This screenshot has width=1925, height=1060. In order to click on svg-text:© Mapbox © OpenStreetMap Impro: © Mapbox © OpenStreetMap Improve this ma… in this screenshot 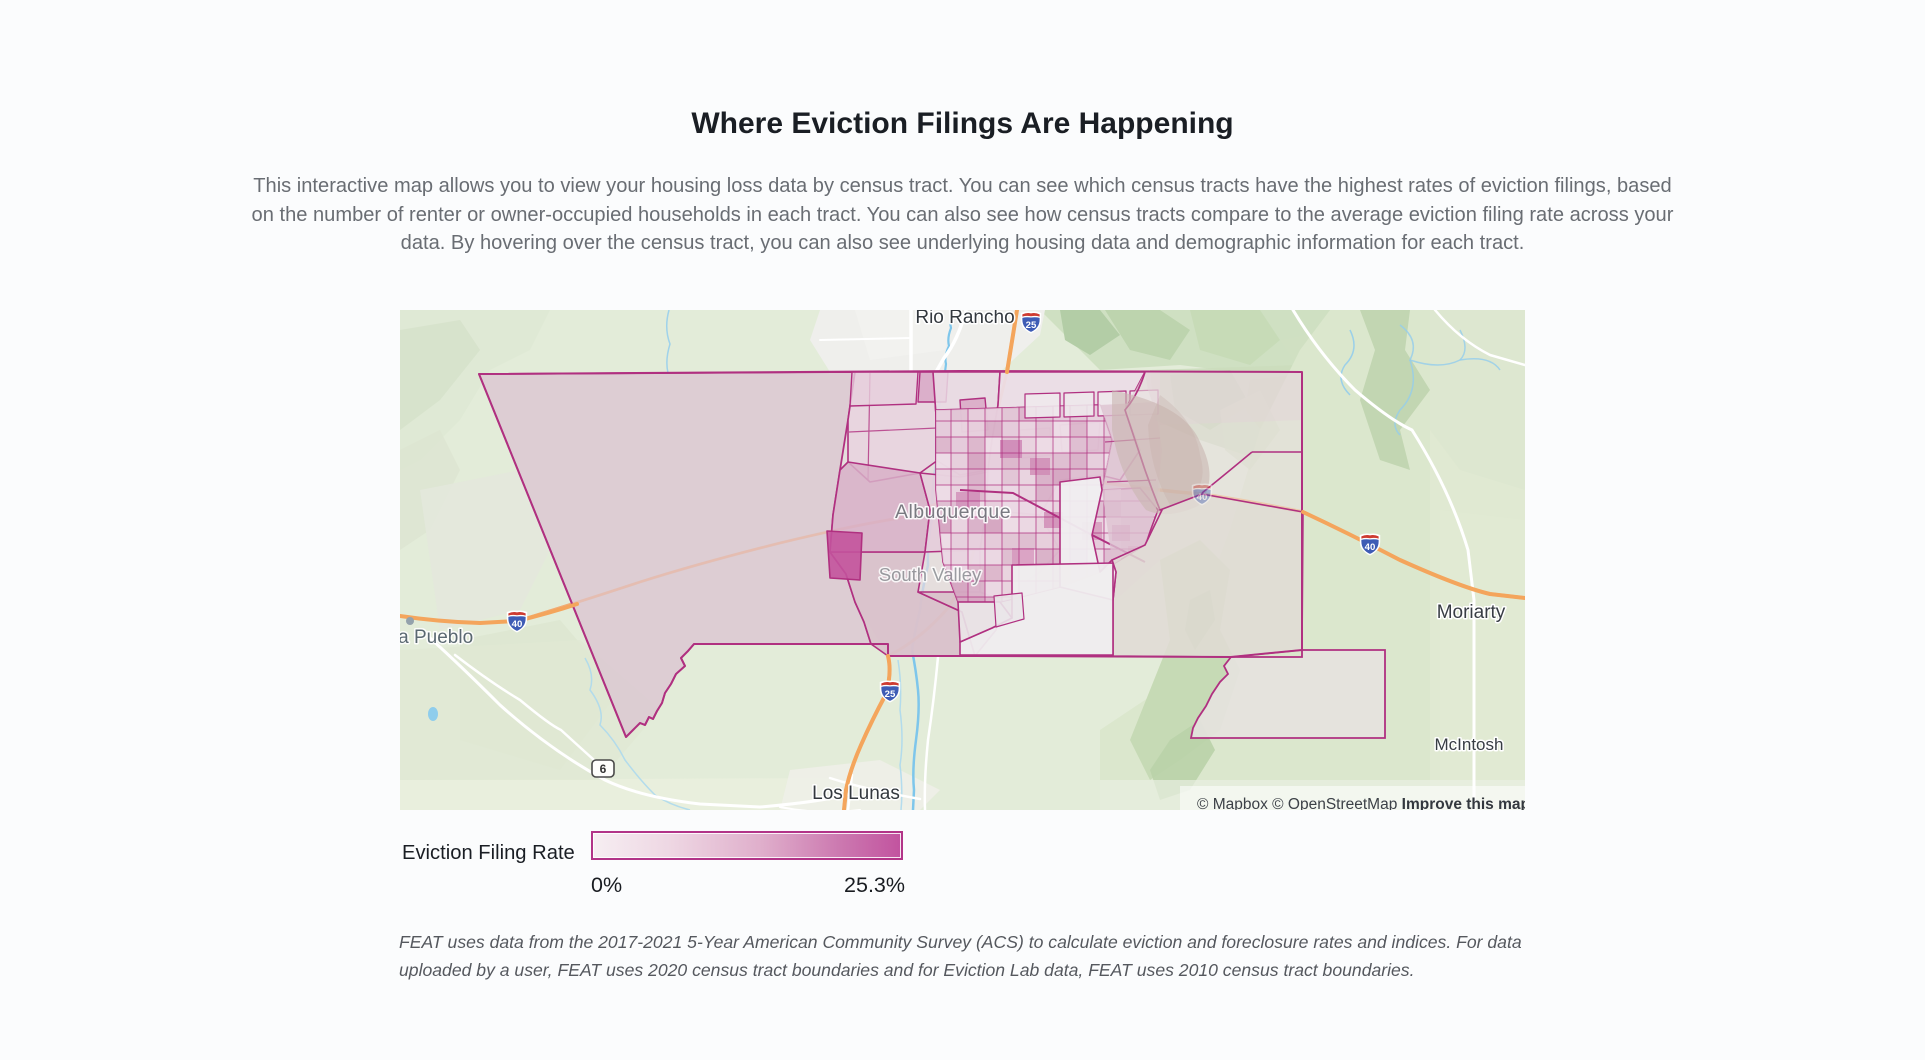, I will do `click(1361, 803)`.